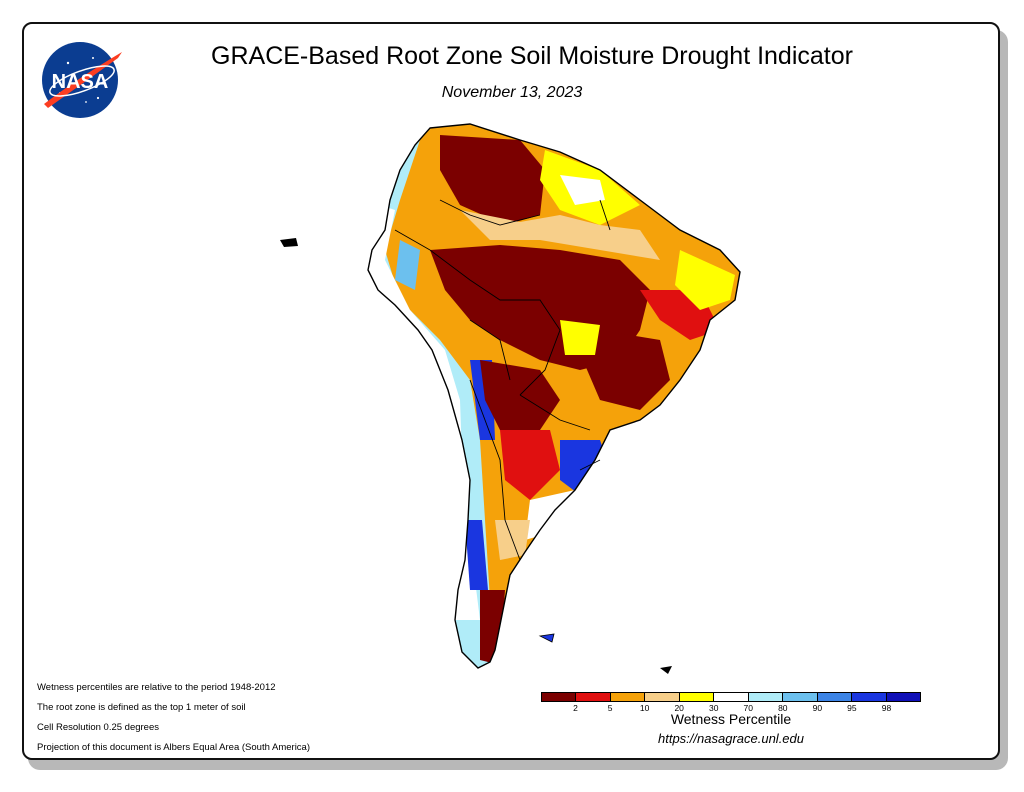 This screenshot has height=792, width=1024. Describe the element at coordinates (852, 708) in the screenshot. I see `legend-tick-label: 95` at that location.